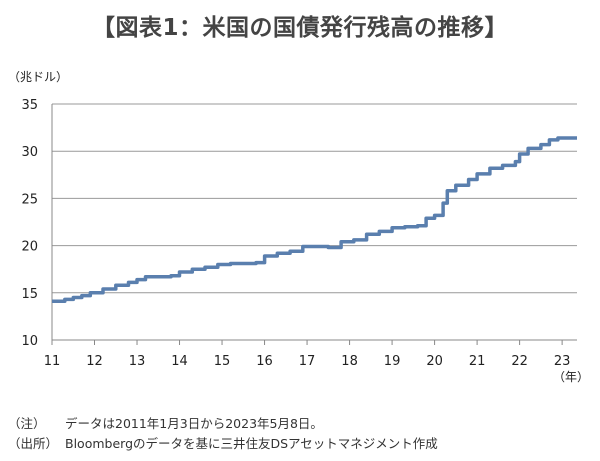  I want to click on note-line: （注） データは2011年1月3日から2023年5月8日。, so click(165, 422).